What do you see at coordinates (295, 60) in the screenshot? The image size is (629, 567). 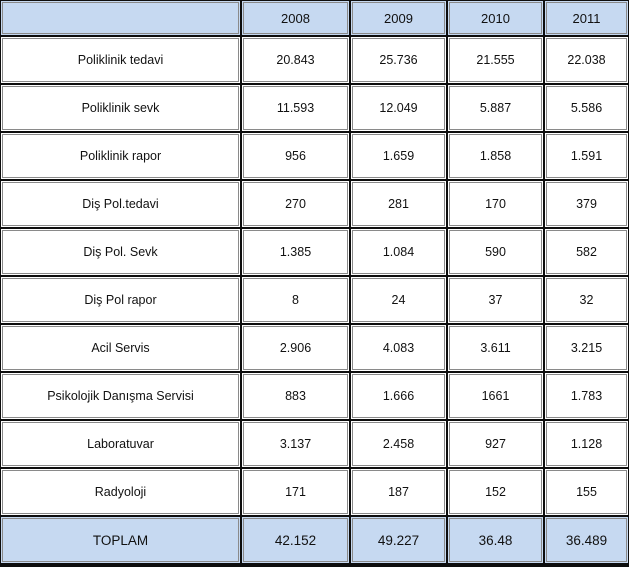 I see `table-cell: 20.843` at bounding box center [295, 60].